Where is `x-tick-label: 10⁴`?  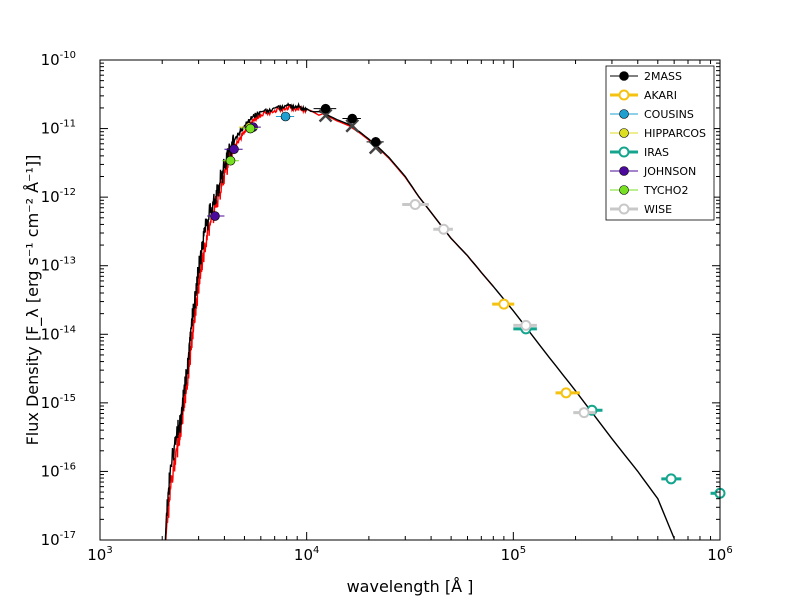
x-tick-label: 10⁴ is located at coordinates (306, 554).